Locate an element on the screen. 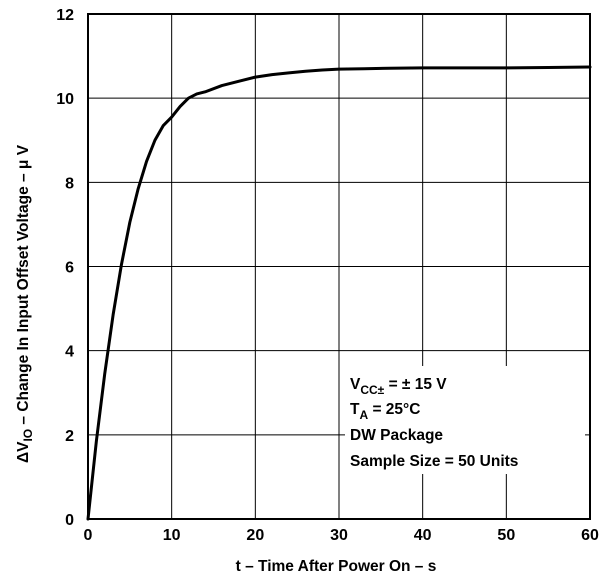 The width and height of the screenshot is (603, 579). y-tick-label: 2 is located at coordinates (69, 436).